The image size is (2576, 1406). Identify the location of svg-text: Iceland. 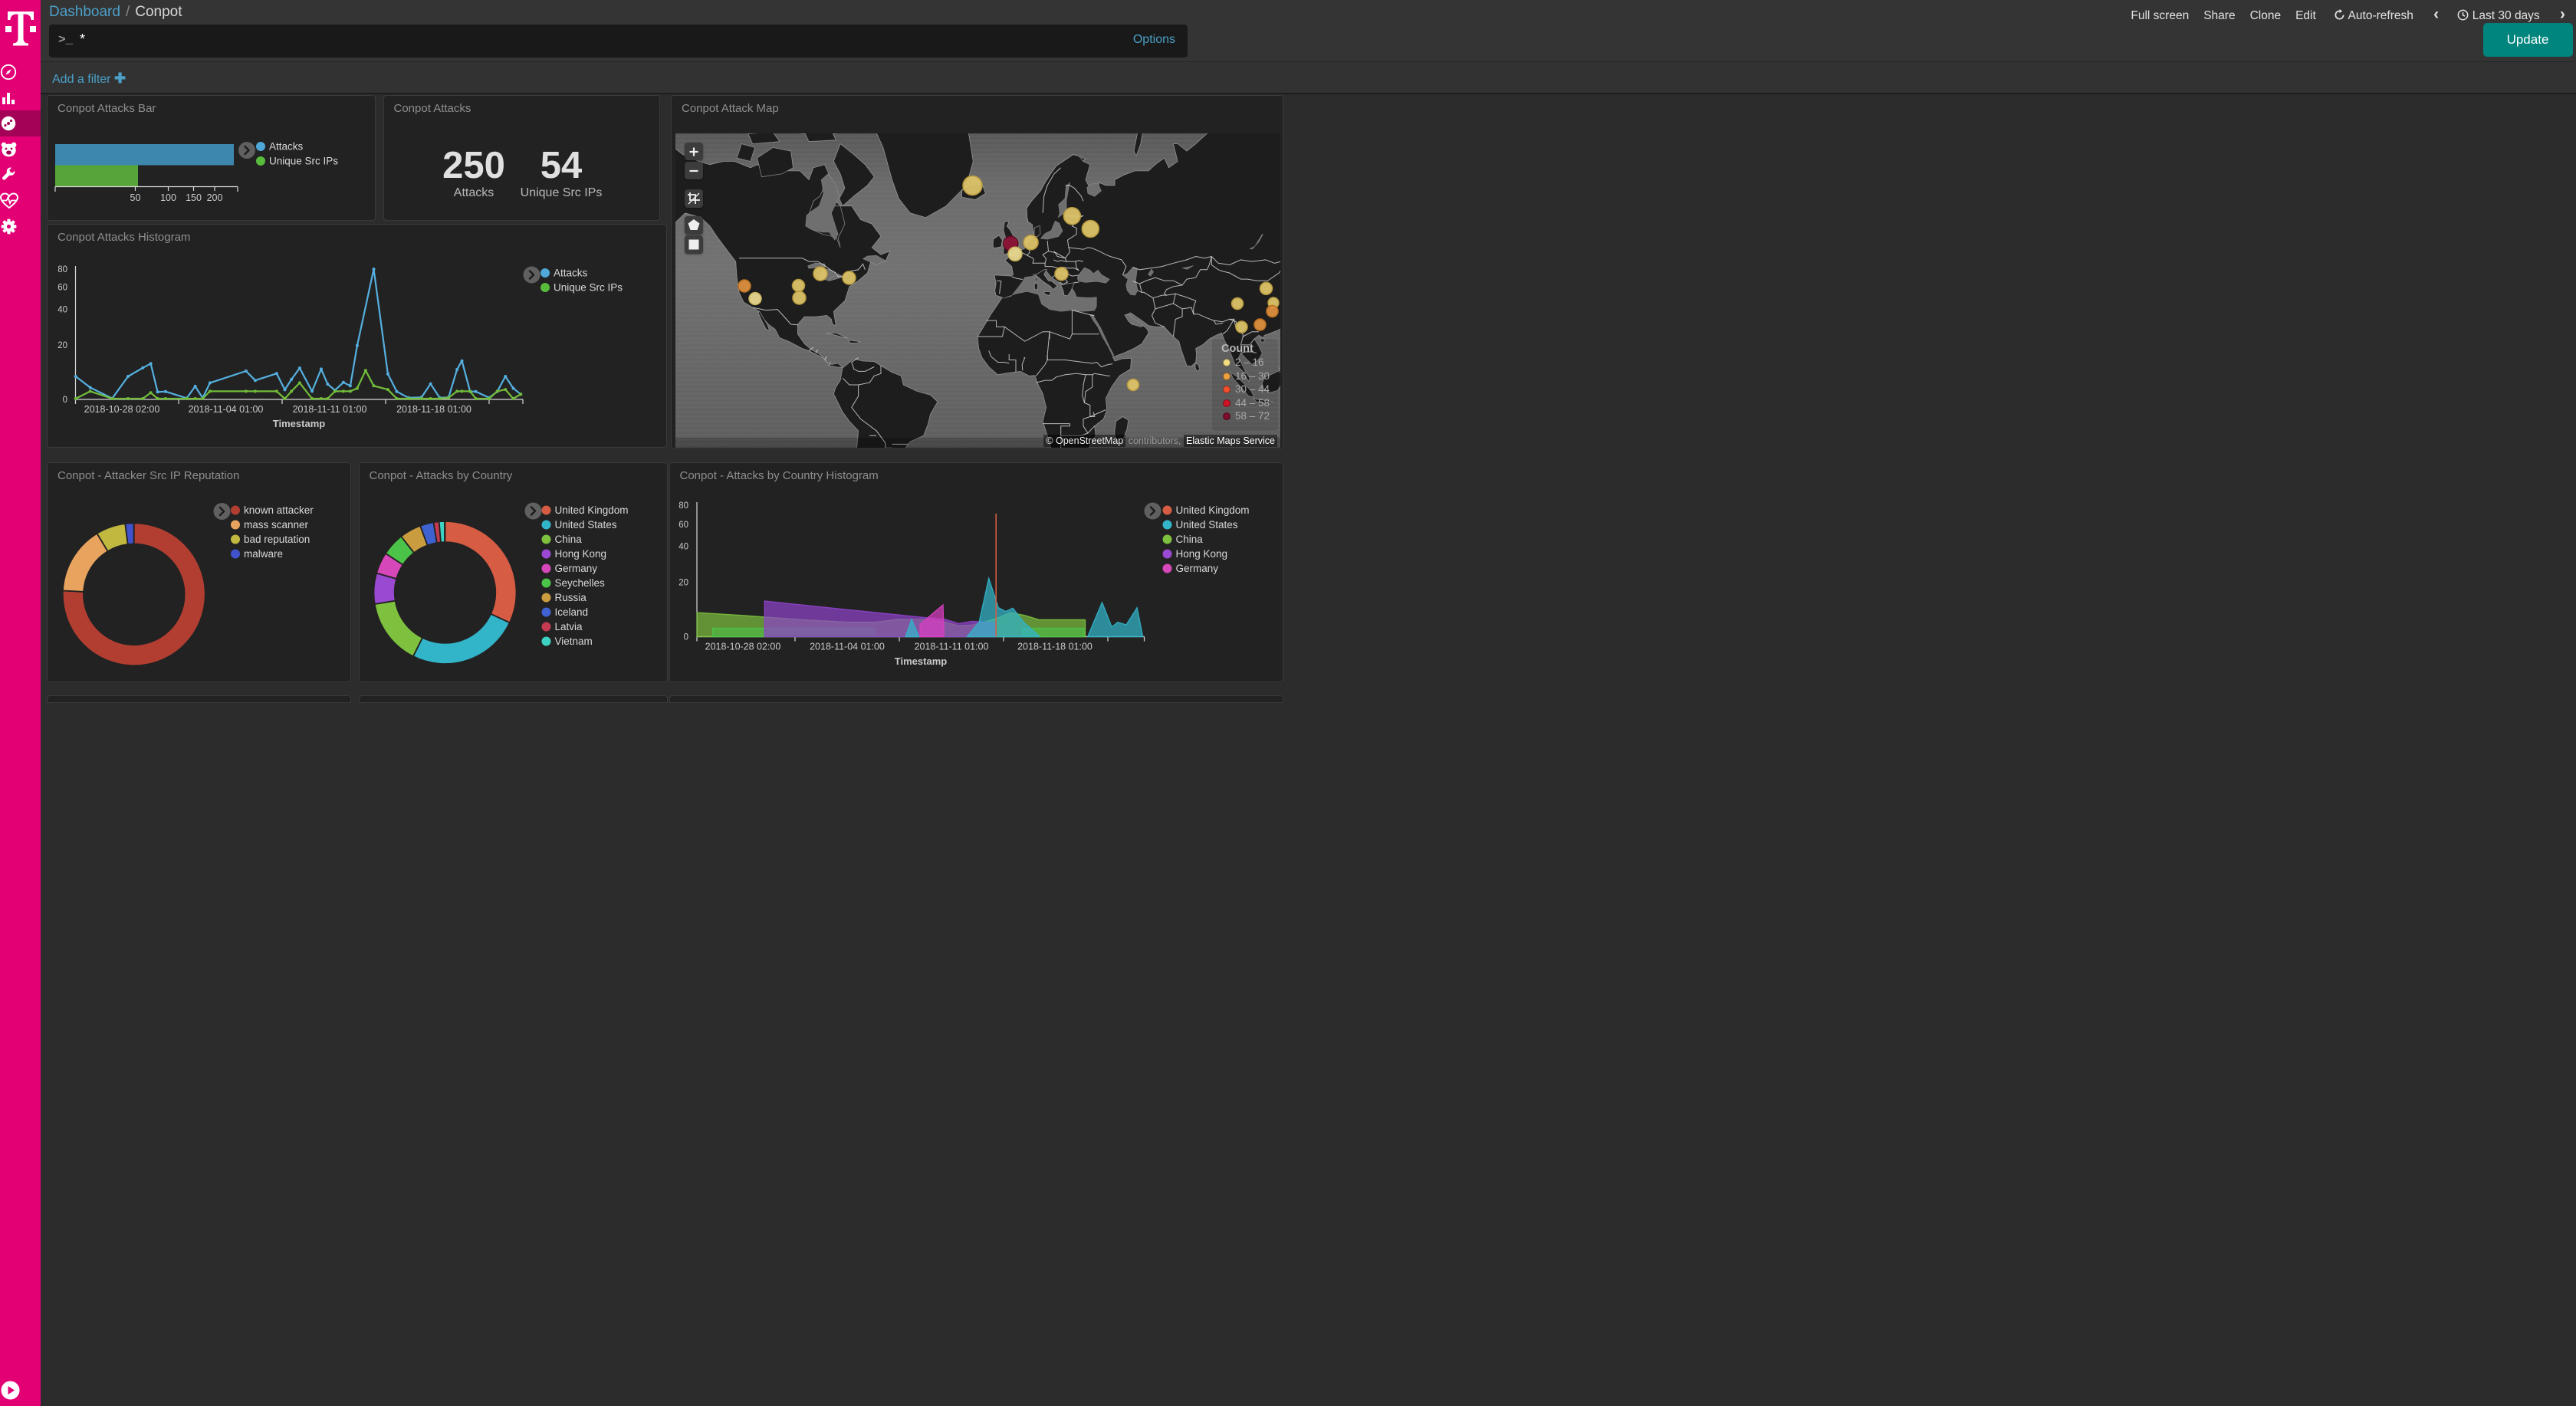
(571, 612).